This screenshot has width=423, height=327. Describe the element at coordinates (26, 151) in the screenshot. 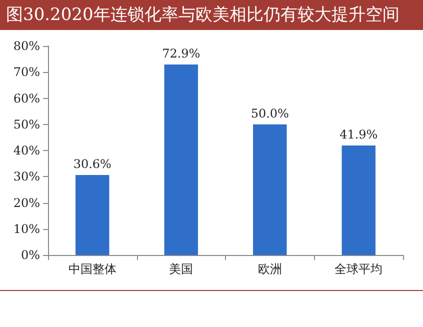

I see `y-tick-label: 40%` at that location.